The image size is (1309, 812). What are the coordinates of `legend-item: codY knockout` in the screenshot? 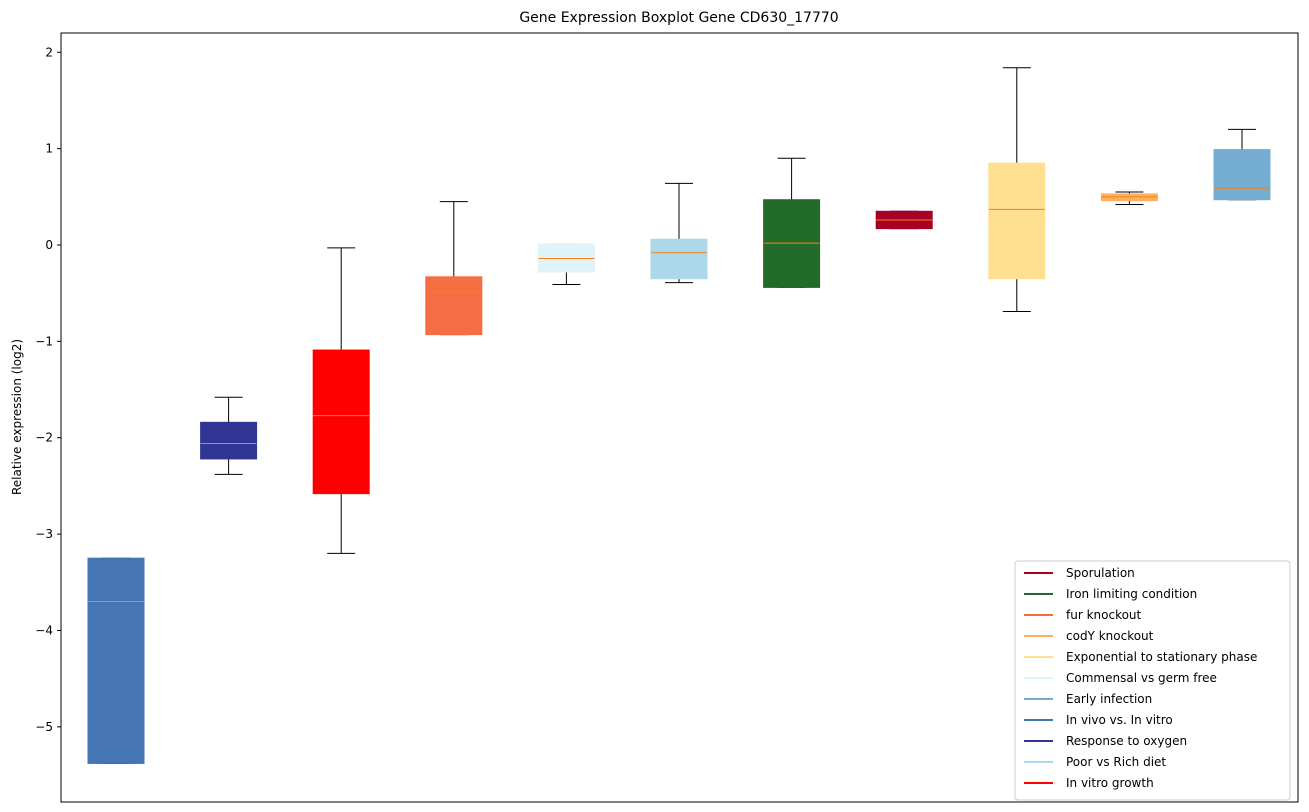 It's located at (1089, 636).